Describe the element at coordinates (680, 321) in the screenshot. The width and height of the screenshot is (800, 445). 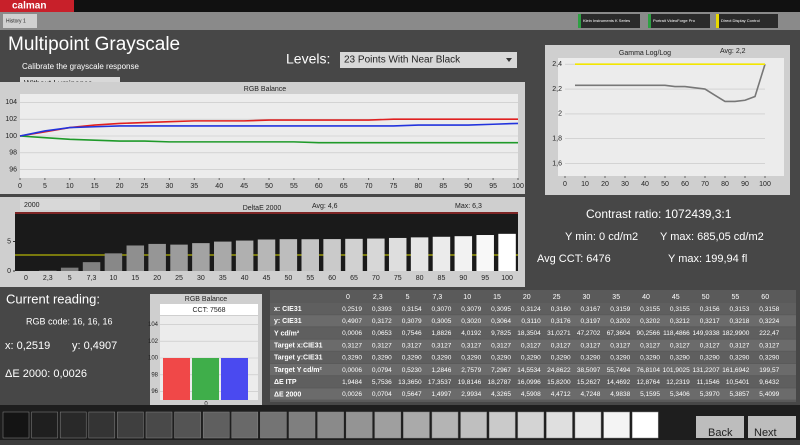
I see `table-cell: 0,3212` at that location.